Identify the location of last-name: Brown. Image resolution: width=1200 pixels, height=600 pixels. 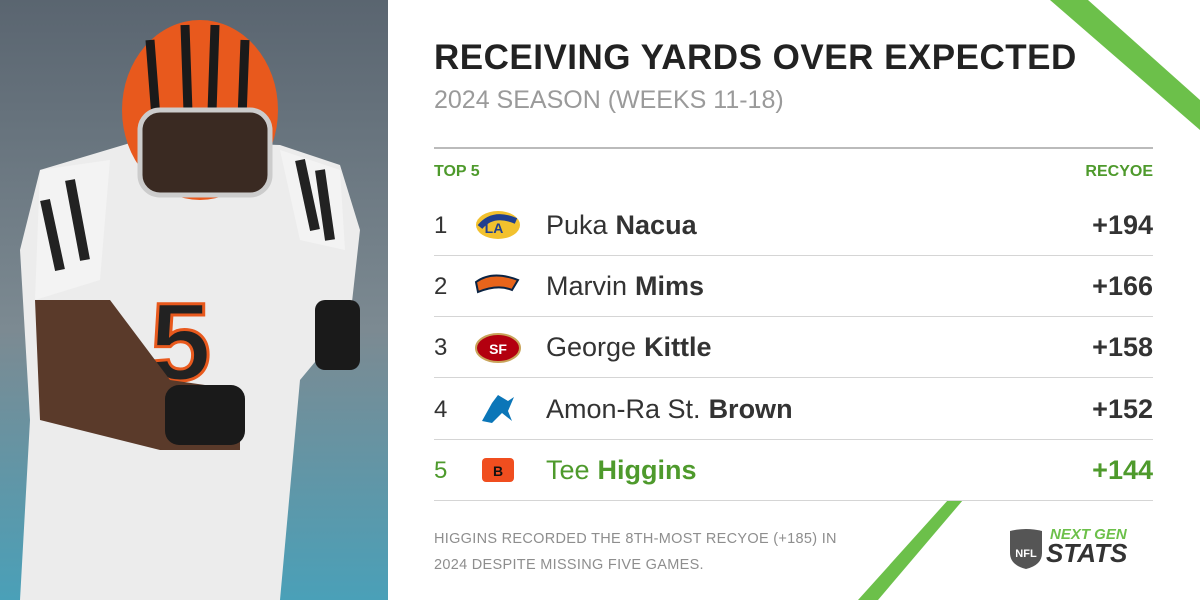
(750, 408).